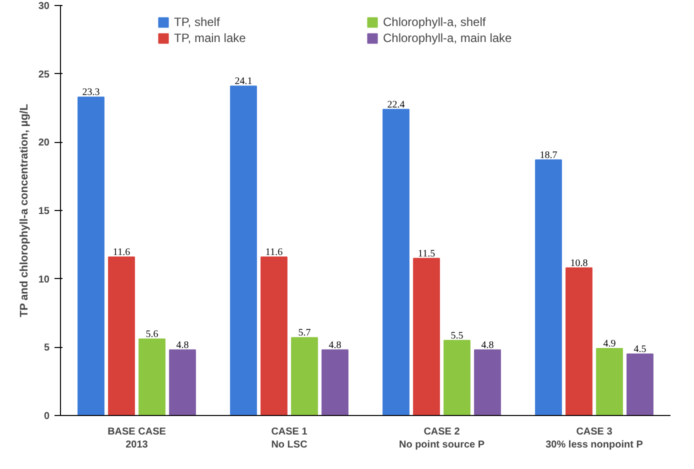 Image resolution: width=694 pixels, height=469 pixels. What do you see at coordinates (640, 349) in the screenshot?
I see `data-label: 4.5` at bounding box center [640, 349].